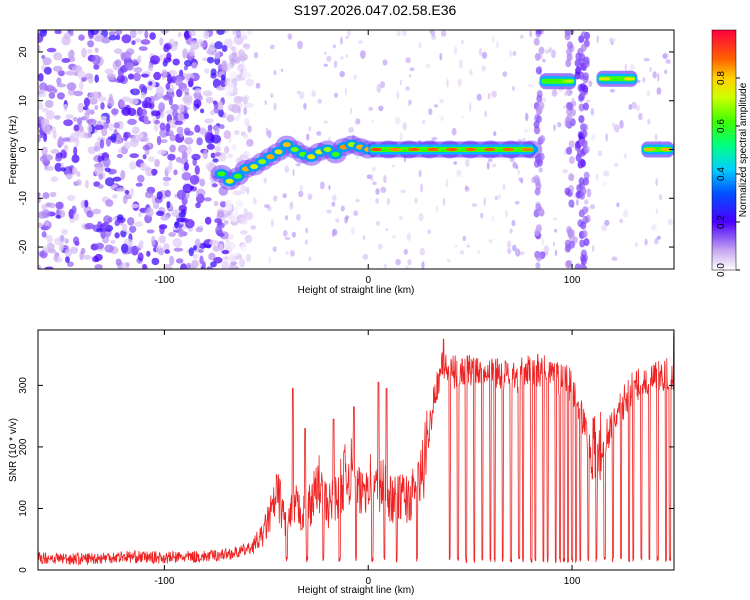 Image resolution: width=750 pixels, height=600 pixels. Describe the element at coordinates (23, 385) in the screenshot. I see `y-tick-label: 300` at that location.